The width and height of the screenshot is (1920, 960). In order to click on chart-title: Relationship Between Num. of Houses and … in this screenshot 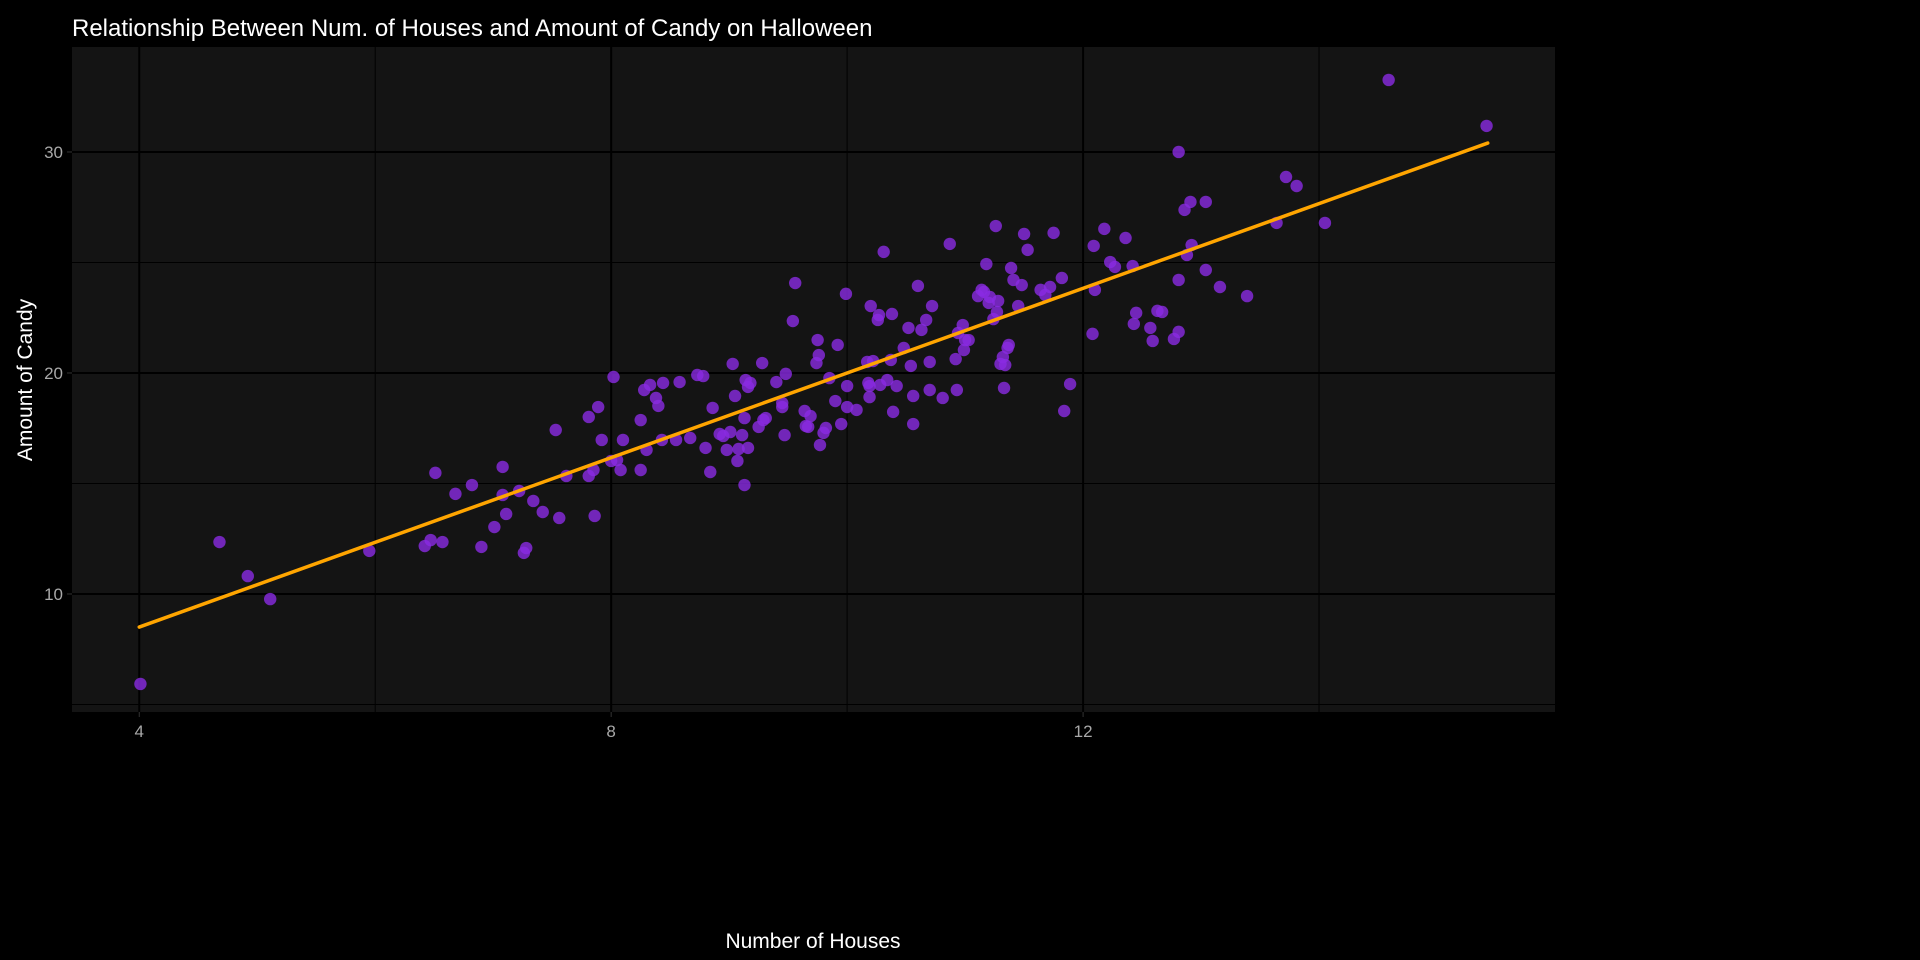, I will do `click(472, 28)`.